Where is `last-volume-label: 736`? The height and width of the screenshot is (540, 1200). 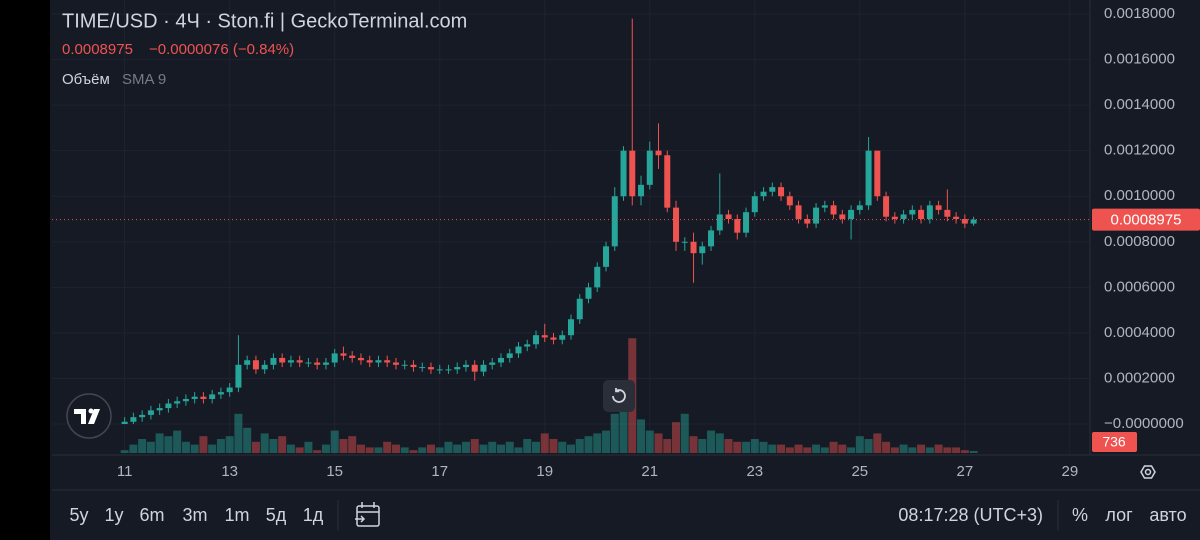
last-volume-label: 736 is located at coordinates (1114, 442).